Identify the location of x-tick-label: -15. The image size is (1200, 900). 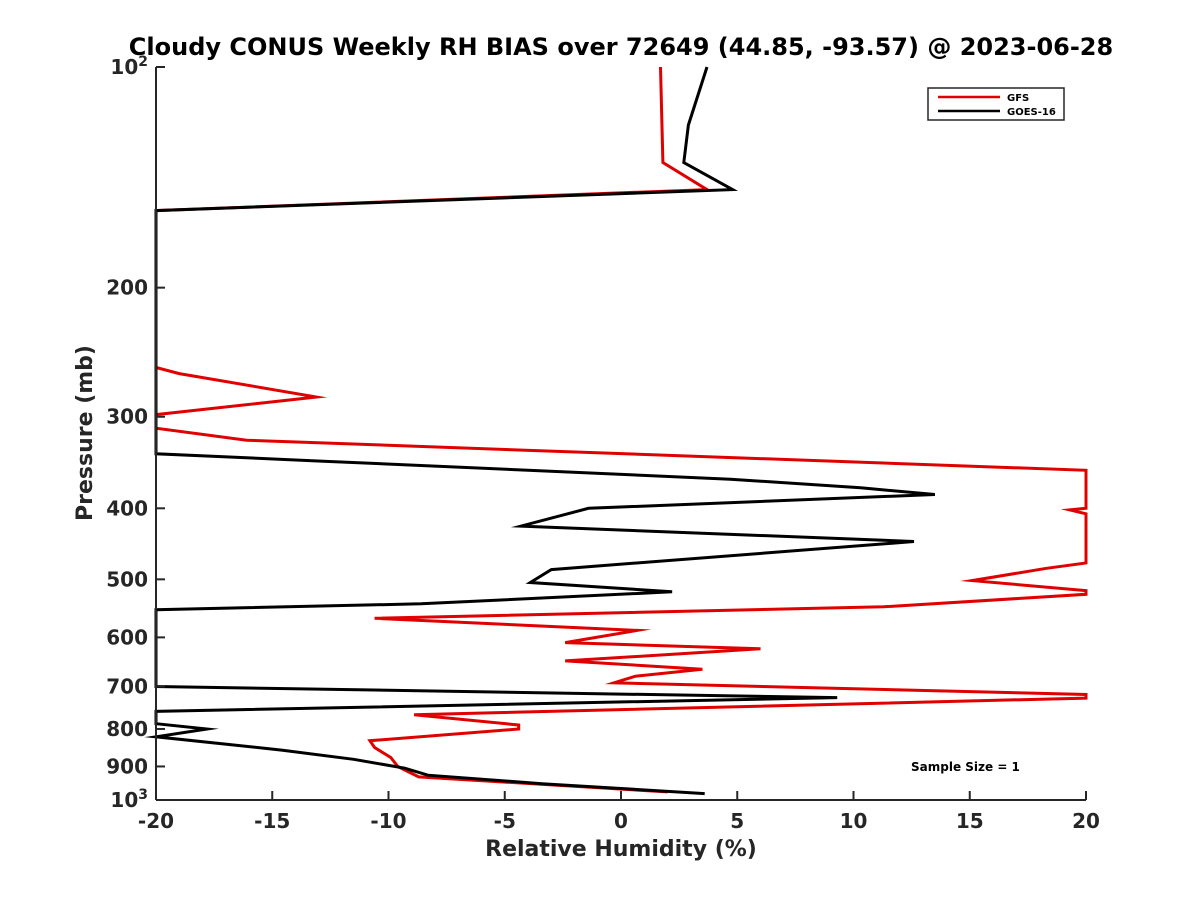
(272, 821).